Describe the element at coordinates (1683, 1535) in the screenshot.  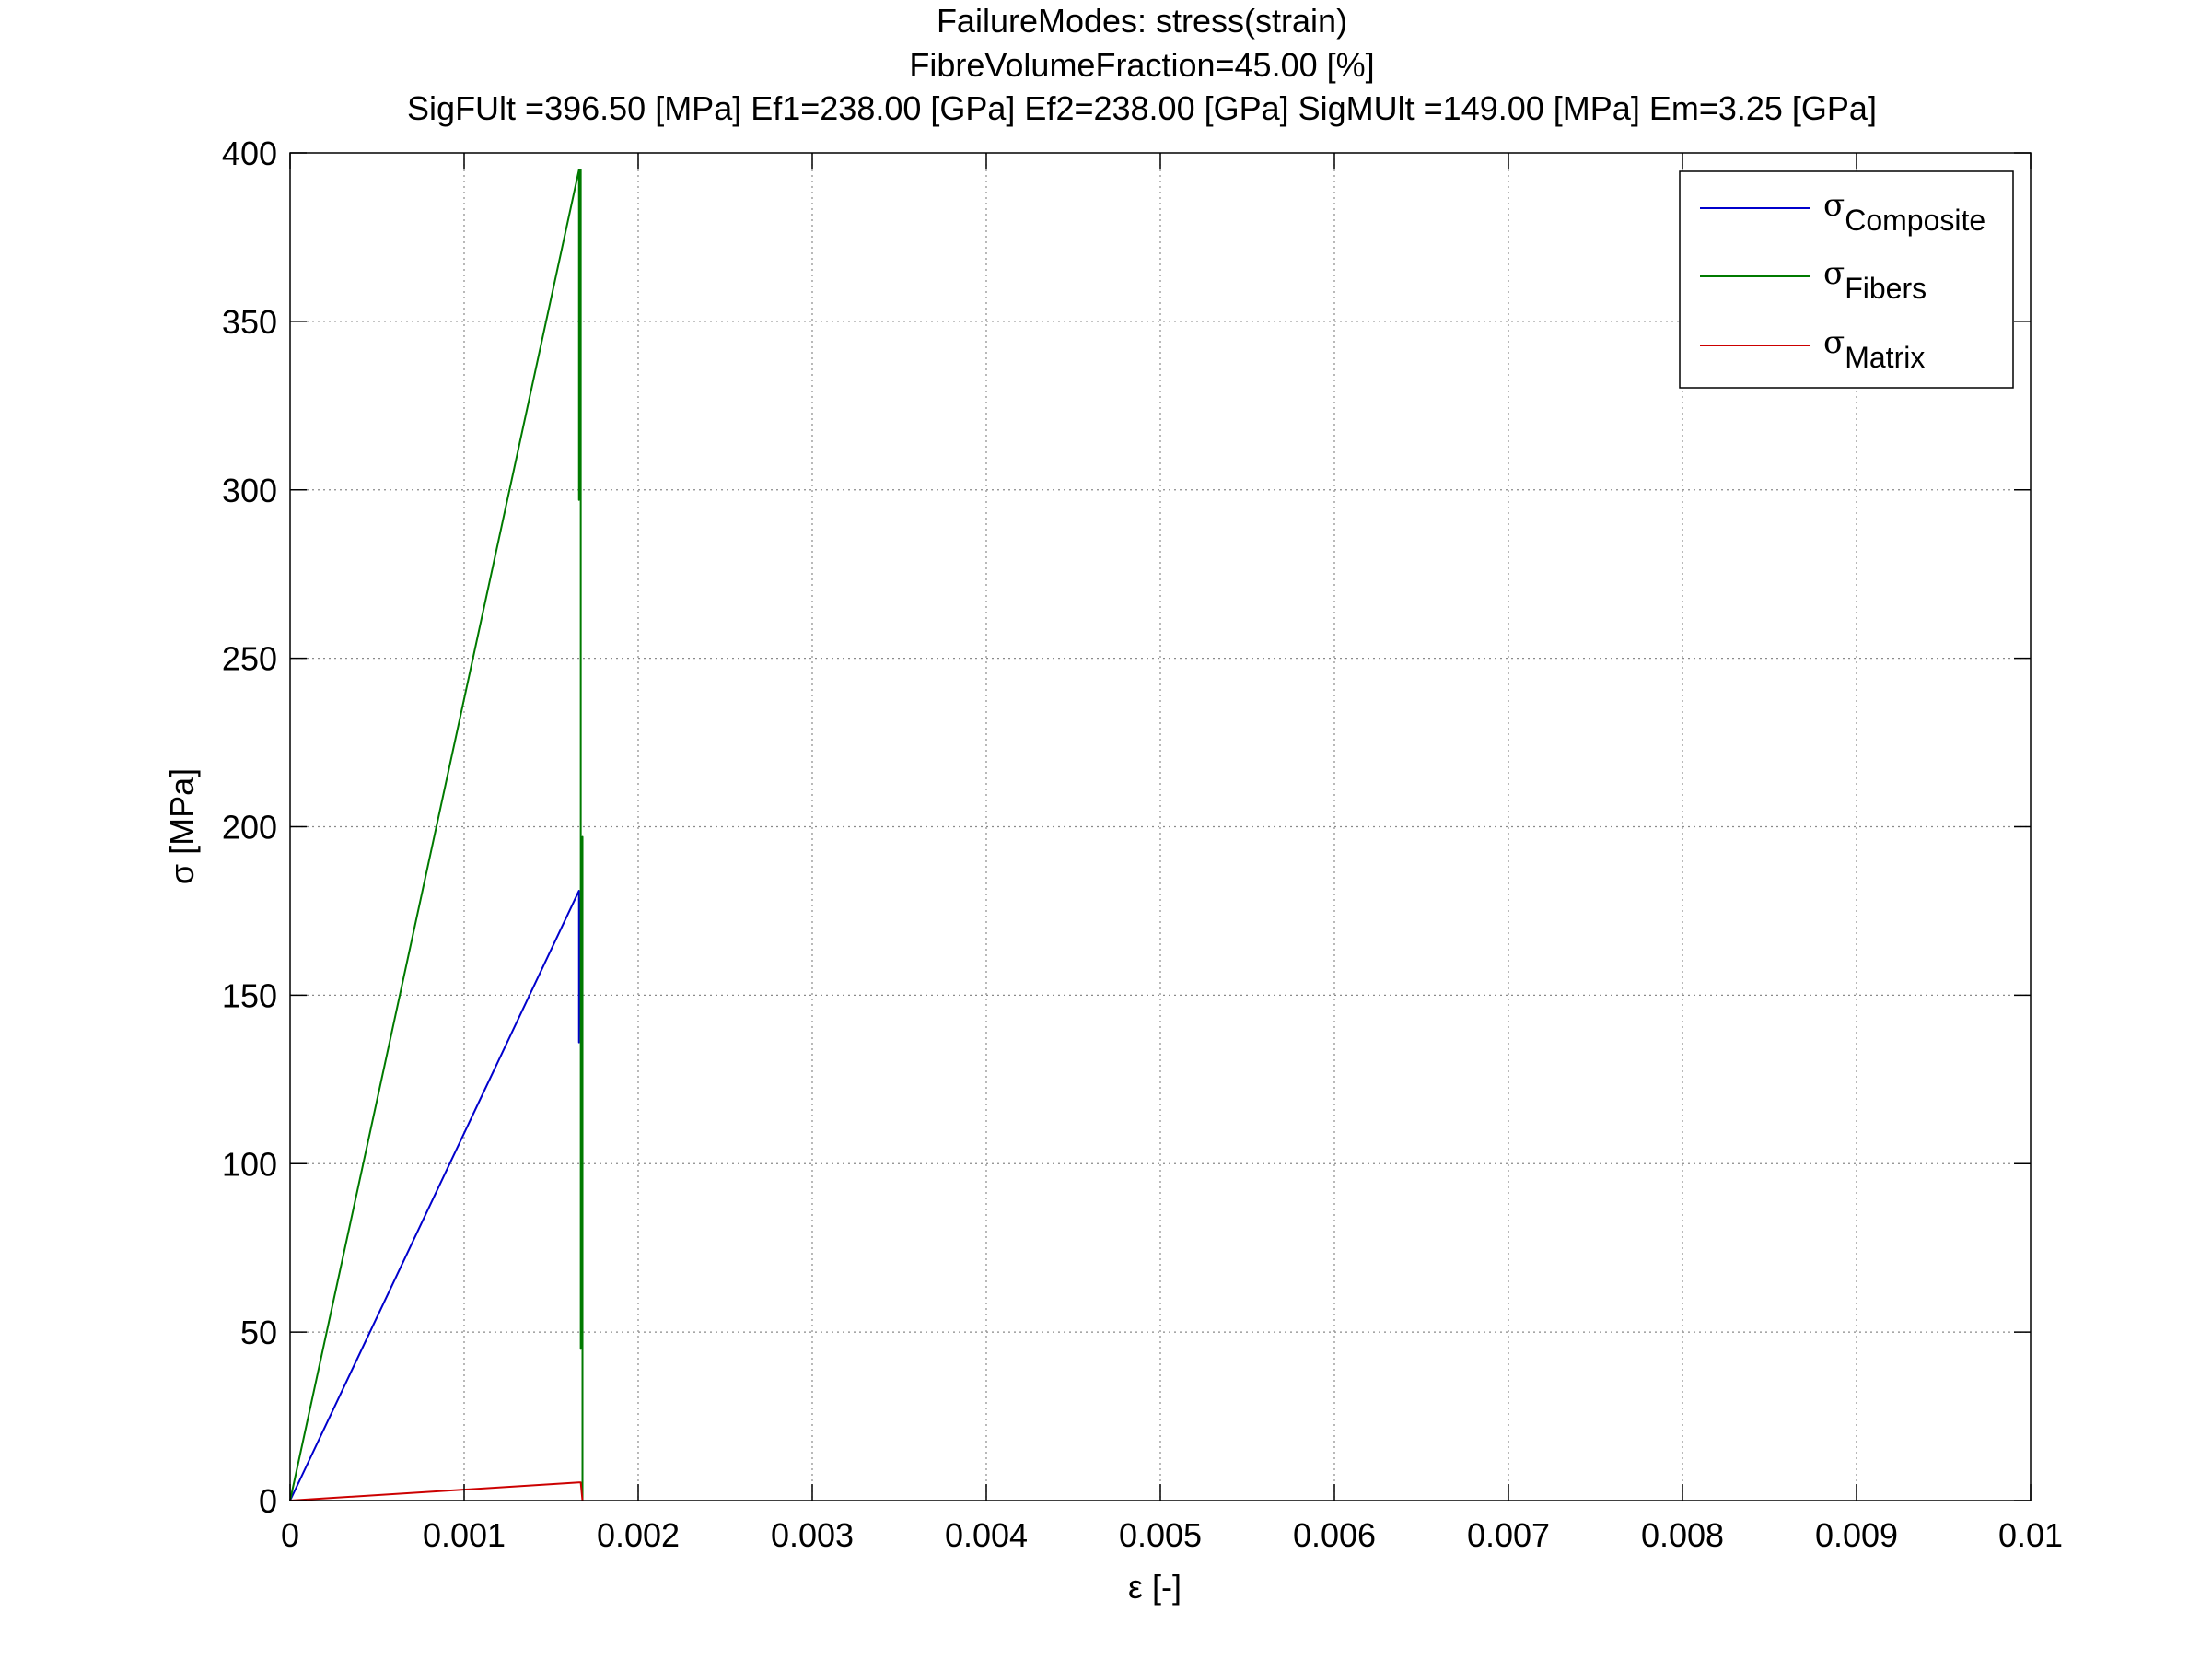
I see `x-tick-label: 0.008` at that location.